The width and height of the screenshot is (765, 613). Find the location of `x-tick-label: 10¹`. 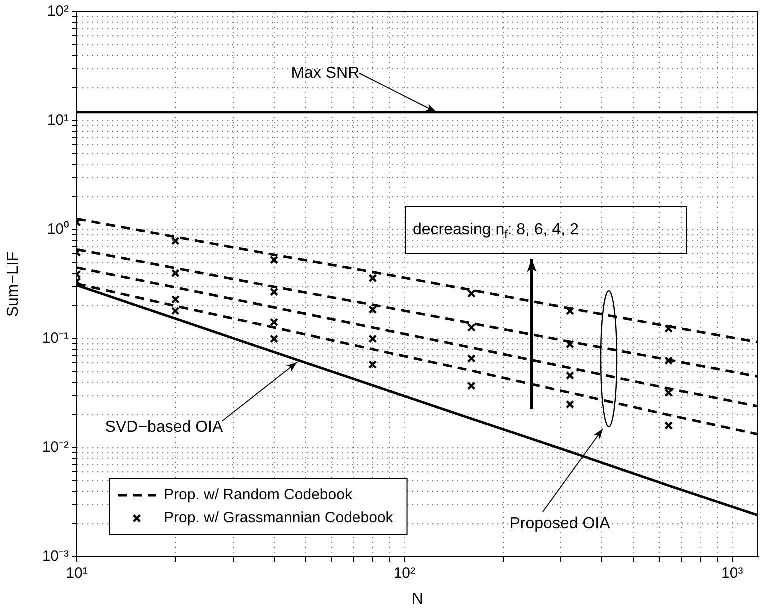

x-tick-label: 10¹ is located at coordinates (77, 573).